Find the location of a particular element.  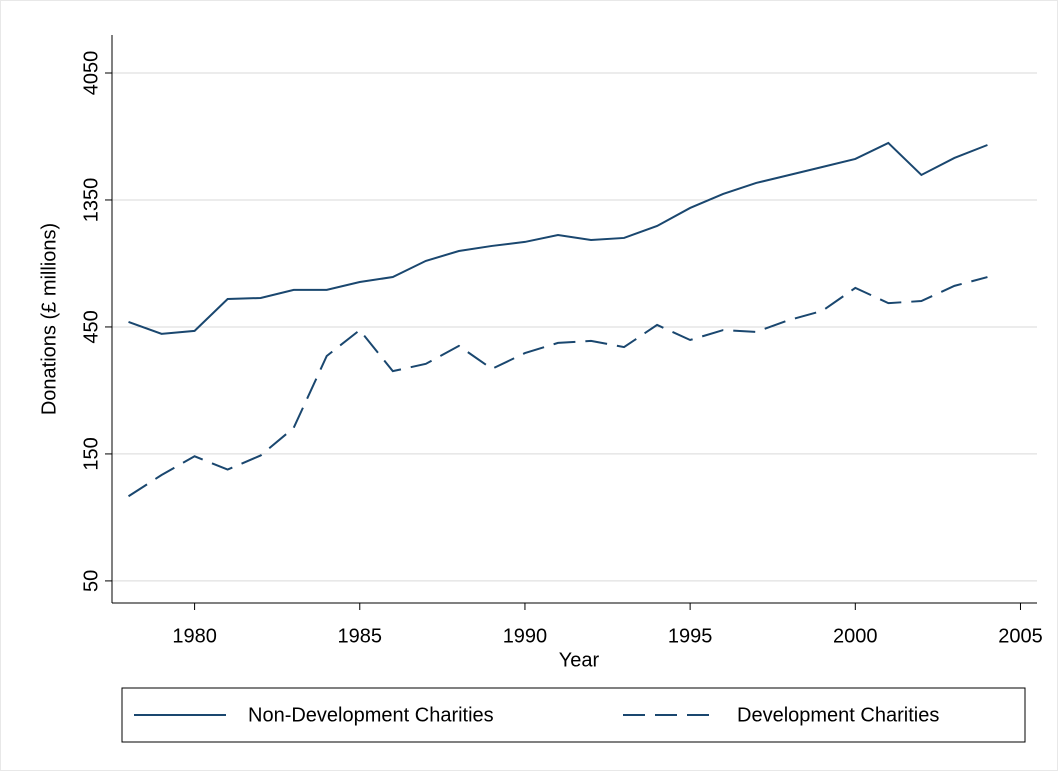

y-tick-label: 4050 is located at coordinates (91, 73).